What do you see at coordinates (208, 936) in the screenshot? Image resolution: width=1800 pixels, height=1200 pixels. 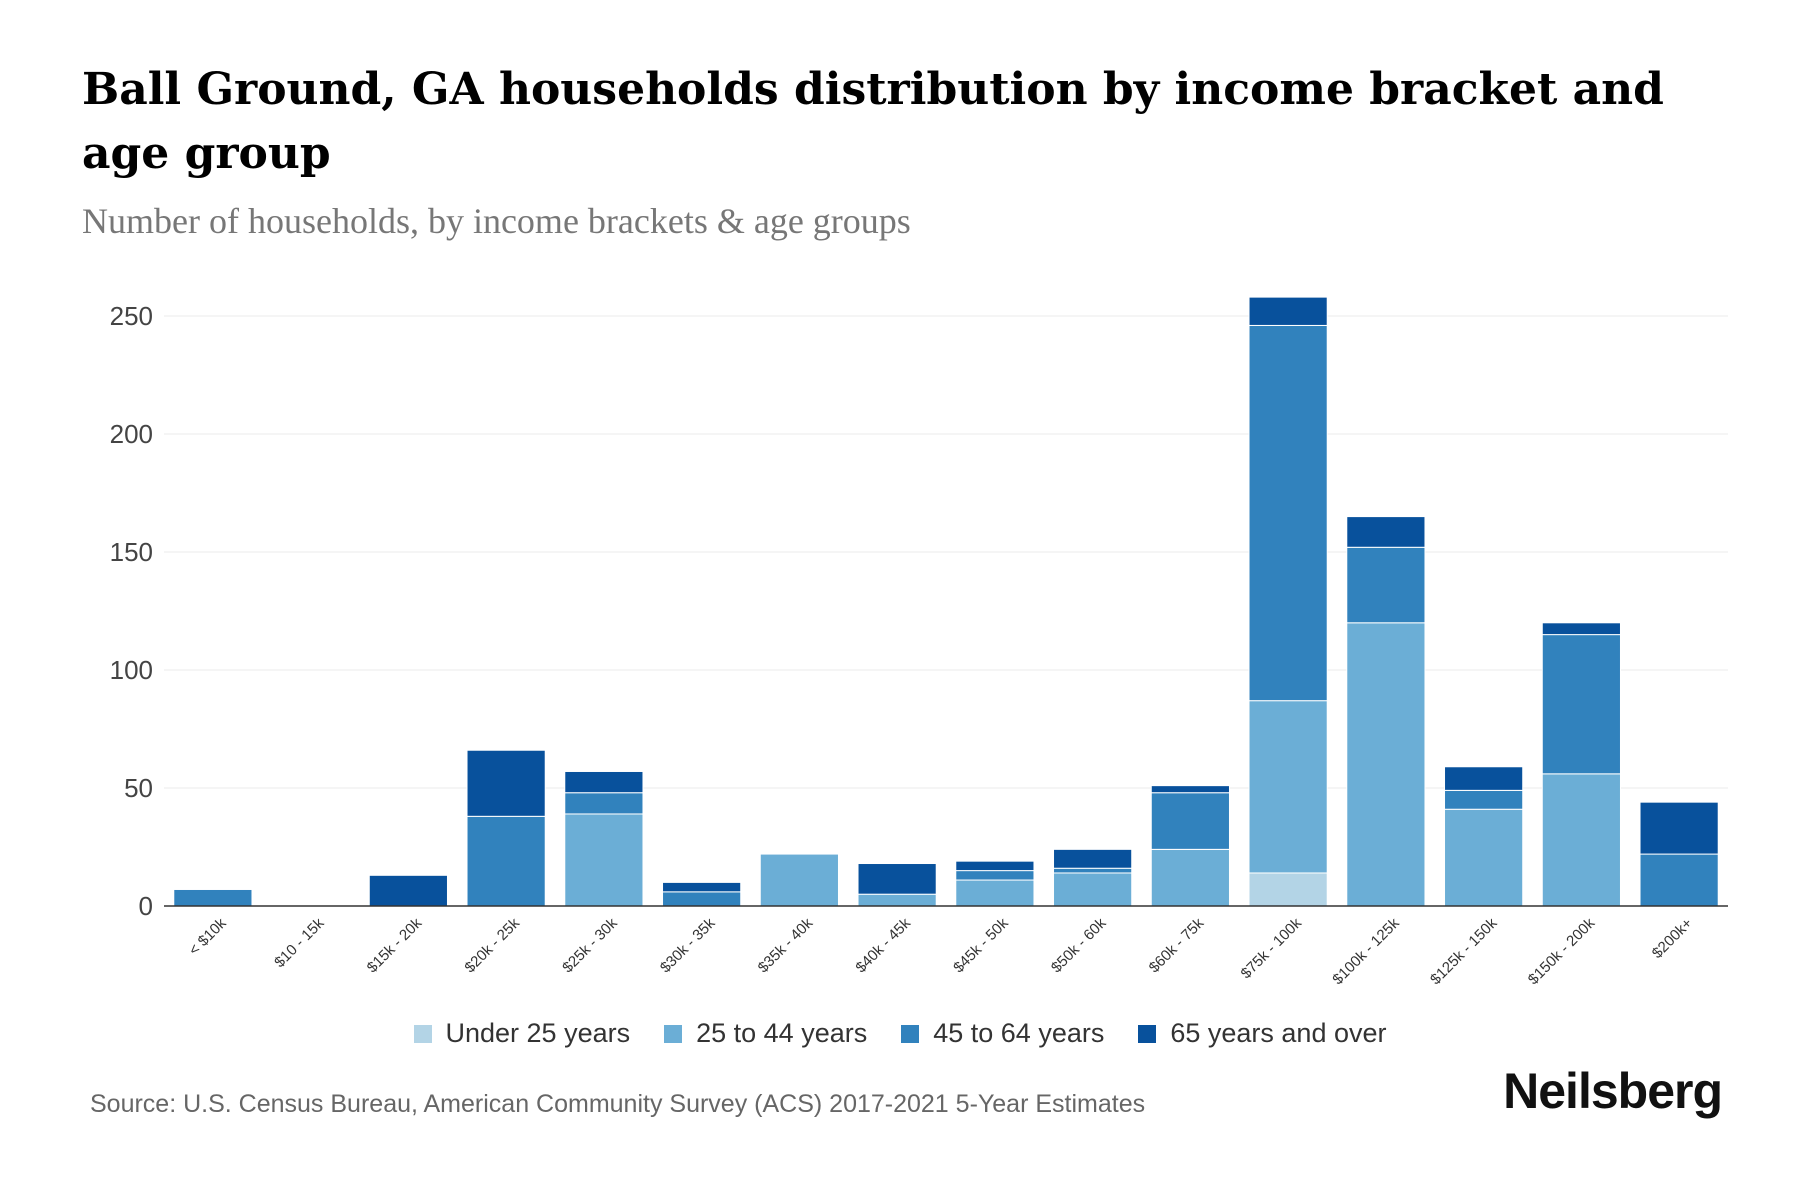 I see `x-tick-label: < $10k` at bounding box center [208, 936].